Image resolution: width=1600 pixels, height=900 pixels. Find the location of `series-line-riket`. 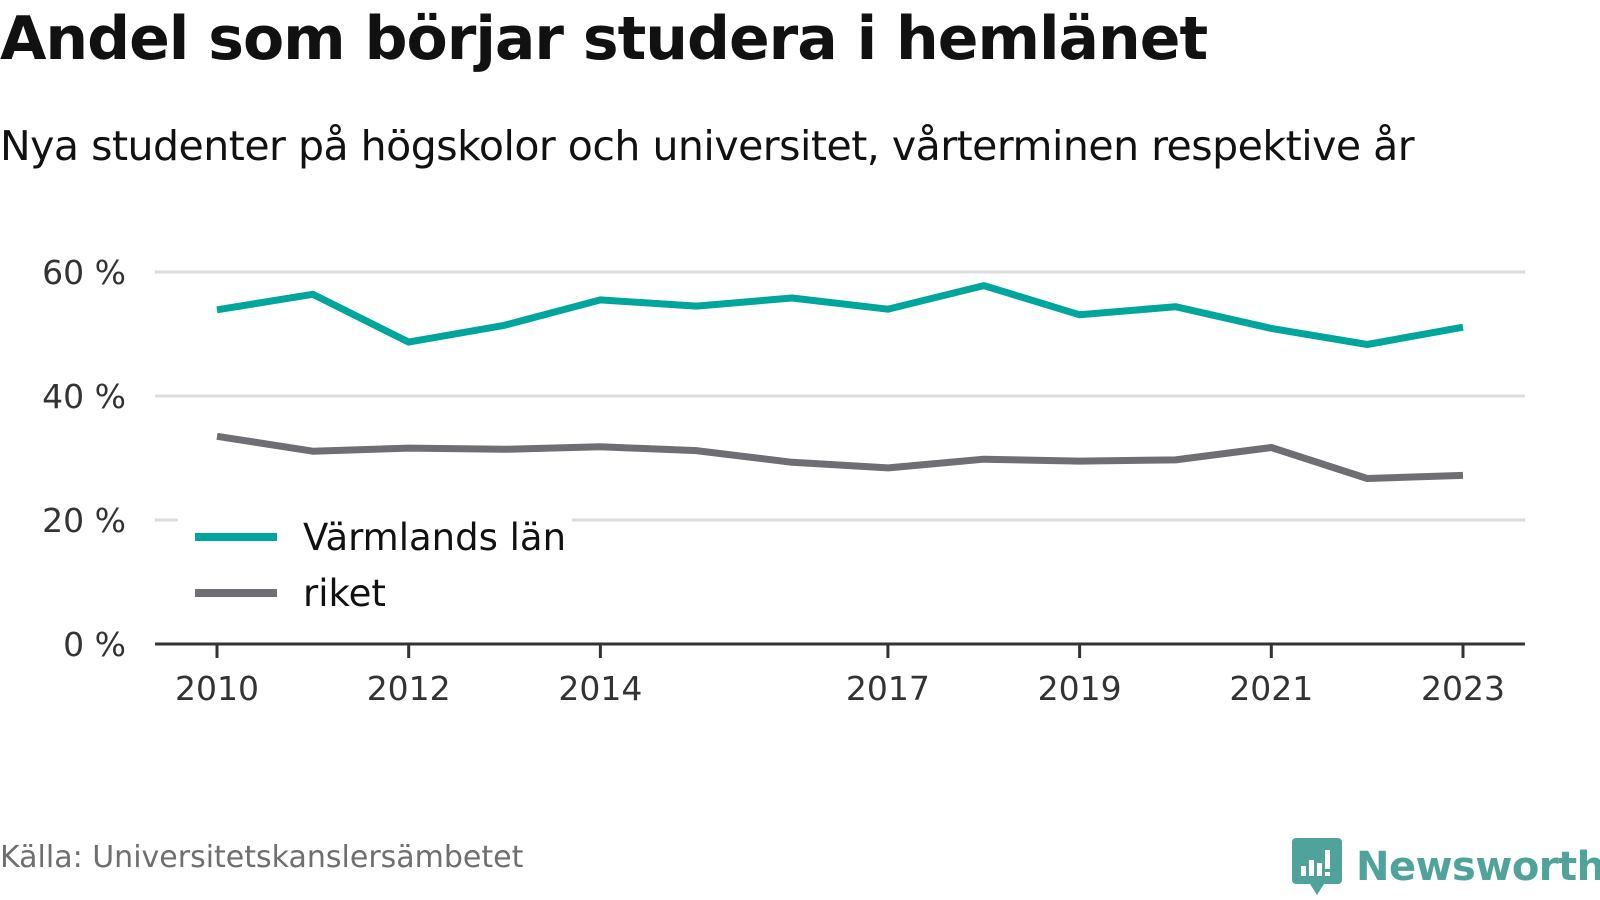

series-line-riket is located at coordinates (840, 457).